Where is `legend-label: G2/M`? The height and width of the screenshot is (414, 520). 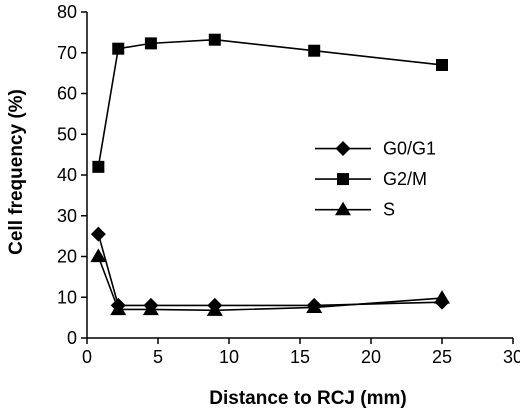 legend-label: G2/M is located at coordinates (405, 179).